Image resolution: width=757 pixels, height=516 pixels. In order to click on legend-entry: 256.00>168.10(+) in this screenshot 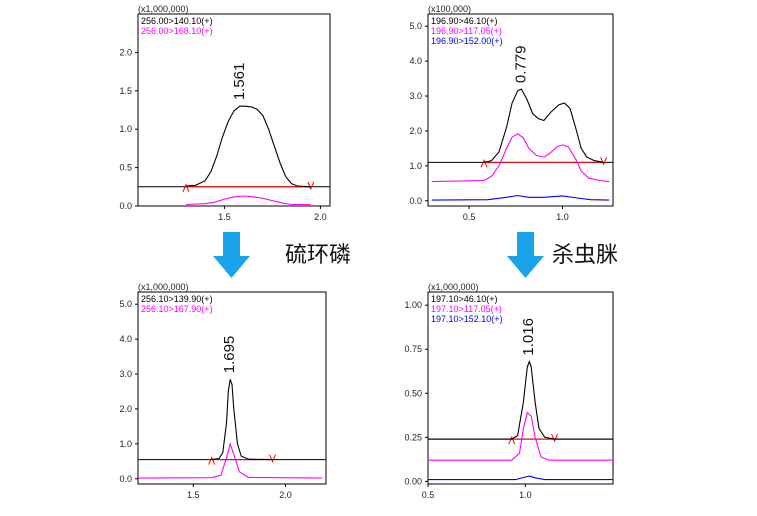, I will do `click(177, 31)`.